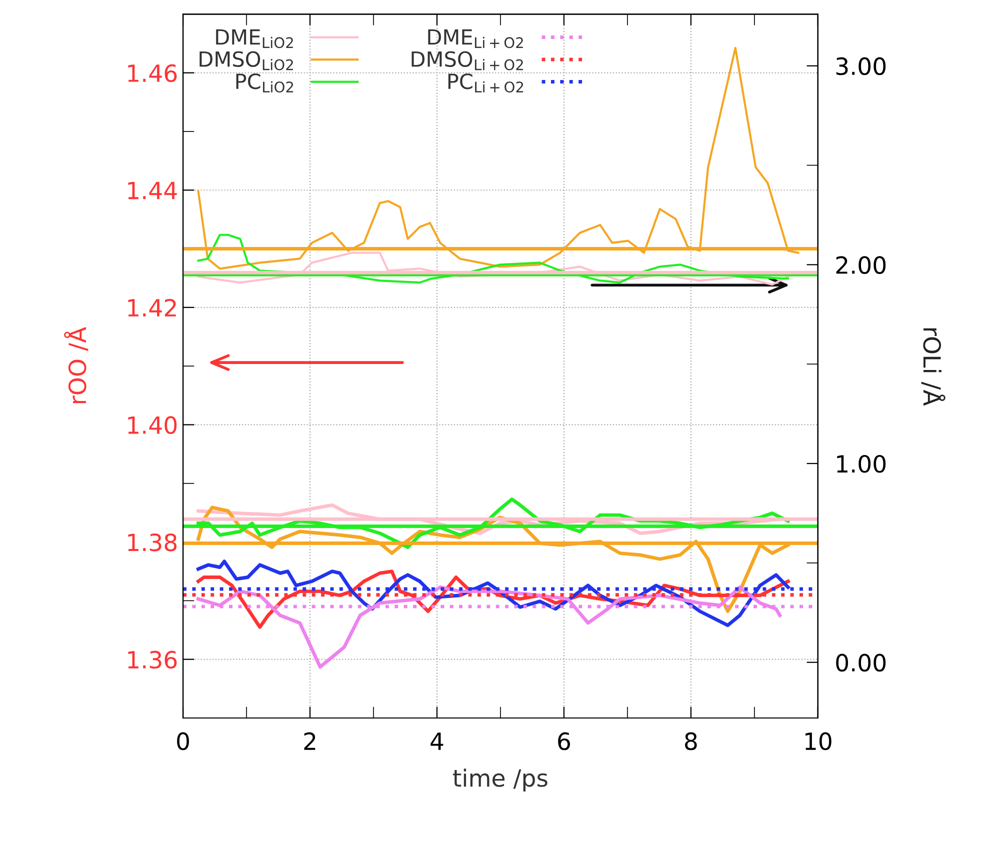  What do you see at coordinates (933, 367) in the screenshot?
I see `y2-axis-title: rOLi /Å` at bounding box center [933, 367].